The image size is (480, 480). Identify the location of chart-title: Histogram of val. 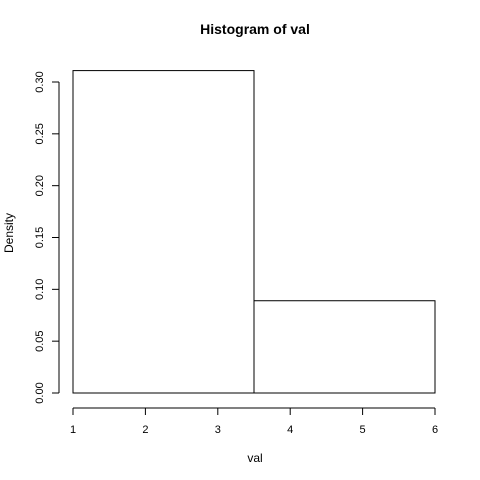
(255, 29).